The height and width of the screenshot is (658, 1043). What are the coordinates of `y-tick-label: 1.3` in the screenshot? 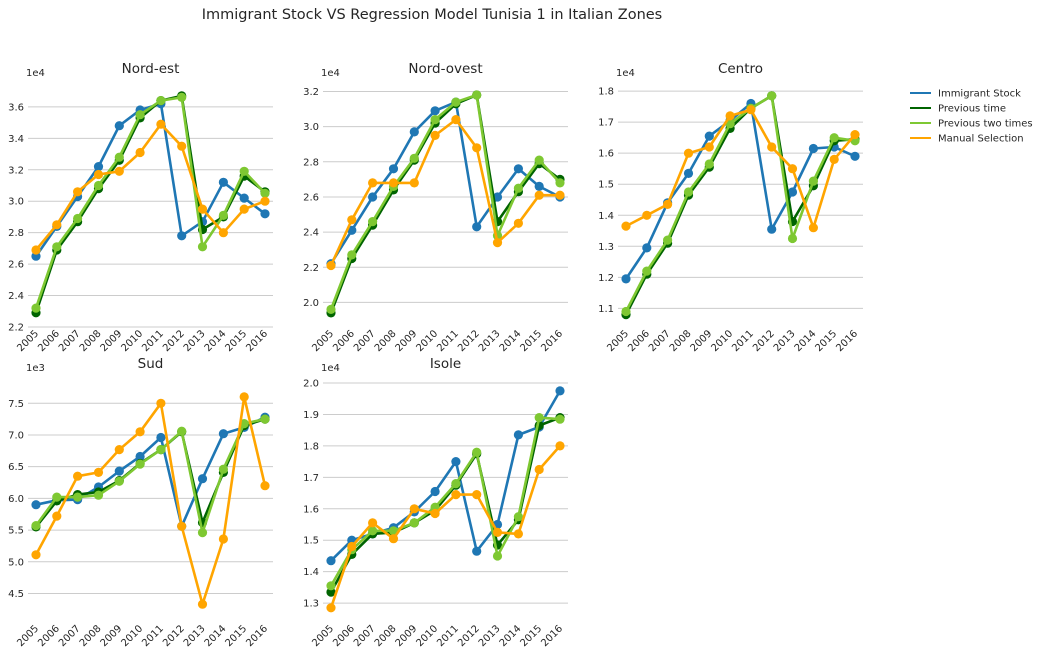 It's located at (606, 247).